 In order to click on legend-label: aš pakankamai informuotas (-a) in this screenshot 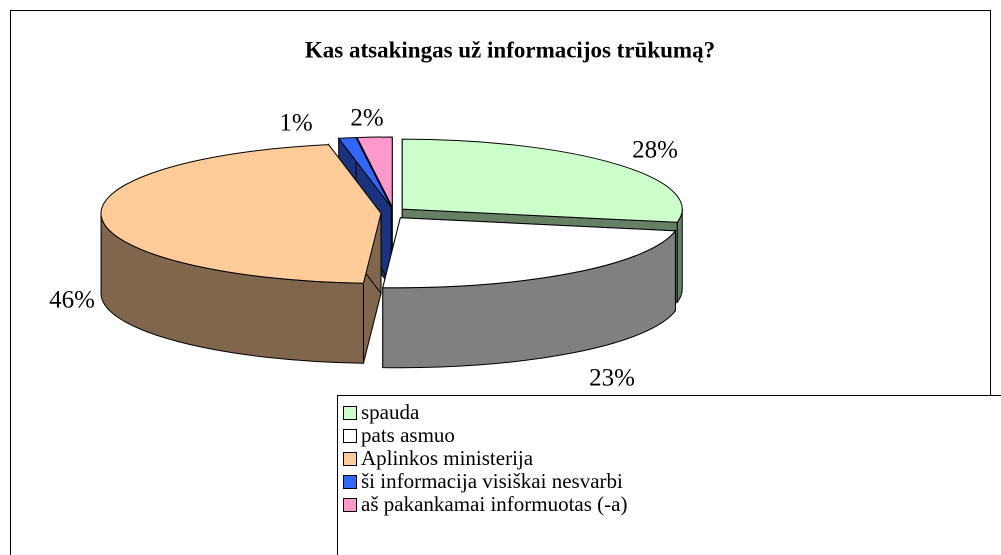, I will do `click(494, 504)`.